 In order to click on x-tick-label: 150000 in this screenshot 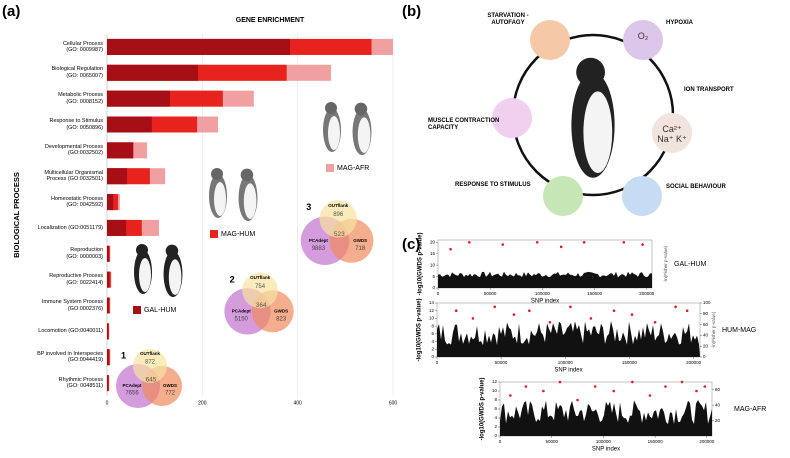, I will do `click(630, 362)`.